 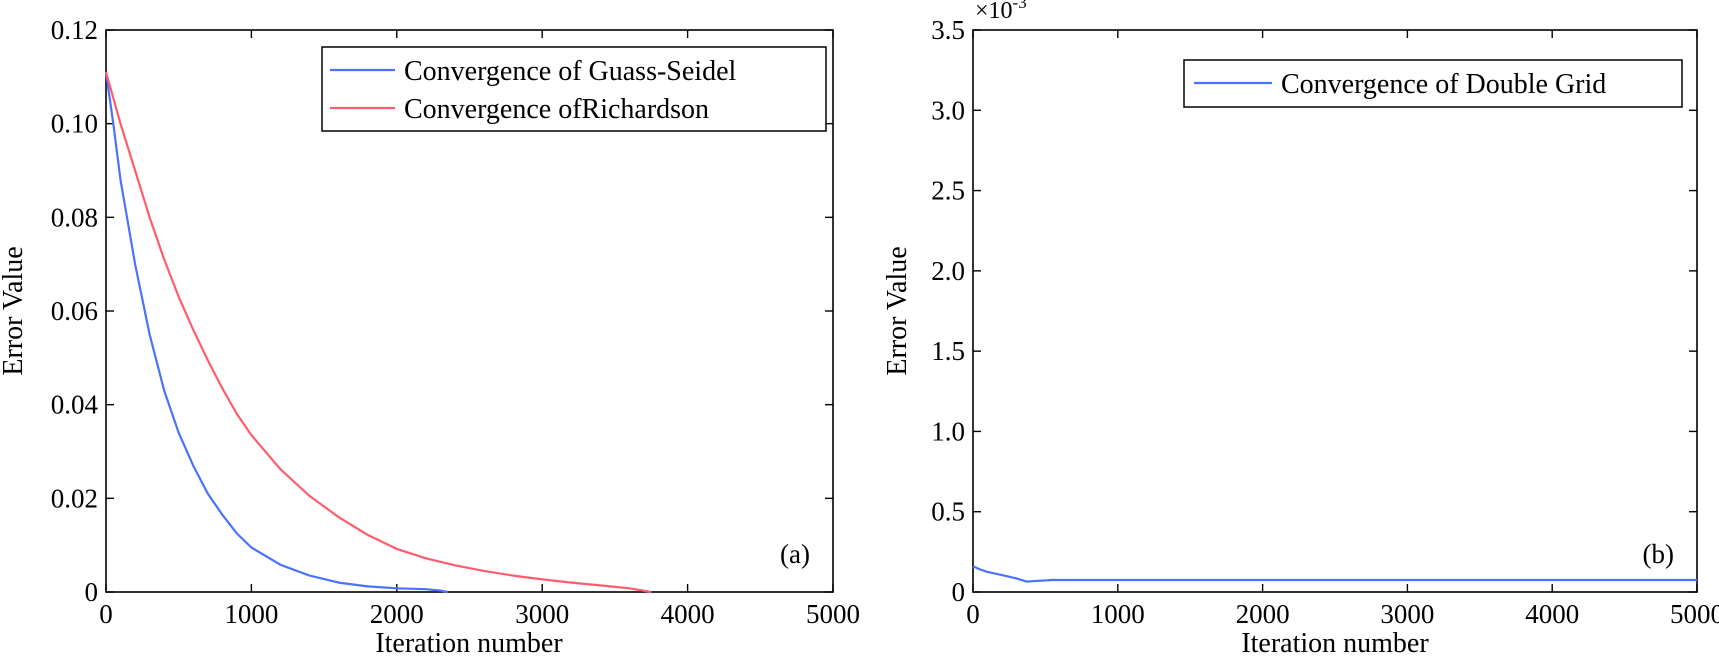 What do you see at coordinates (14, 310) in the screenshot?
I see `y-axis-label-a: Error Value` at bounding box center [14, 310].